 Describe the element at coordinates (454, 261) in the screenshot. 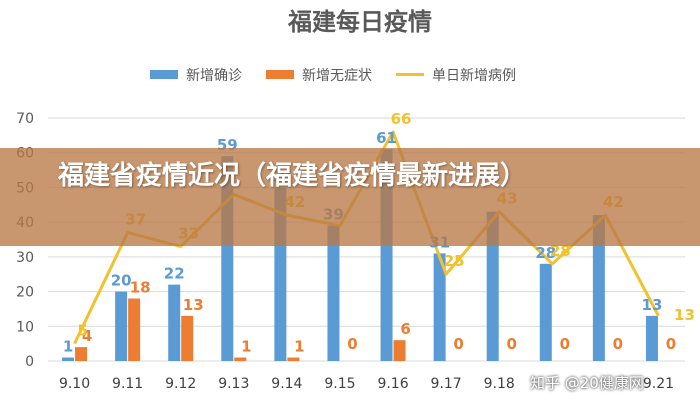

I see `line-value-label: 25` at that location.